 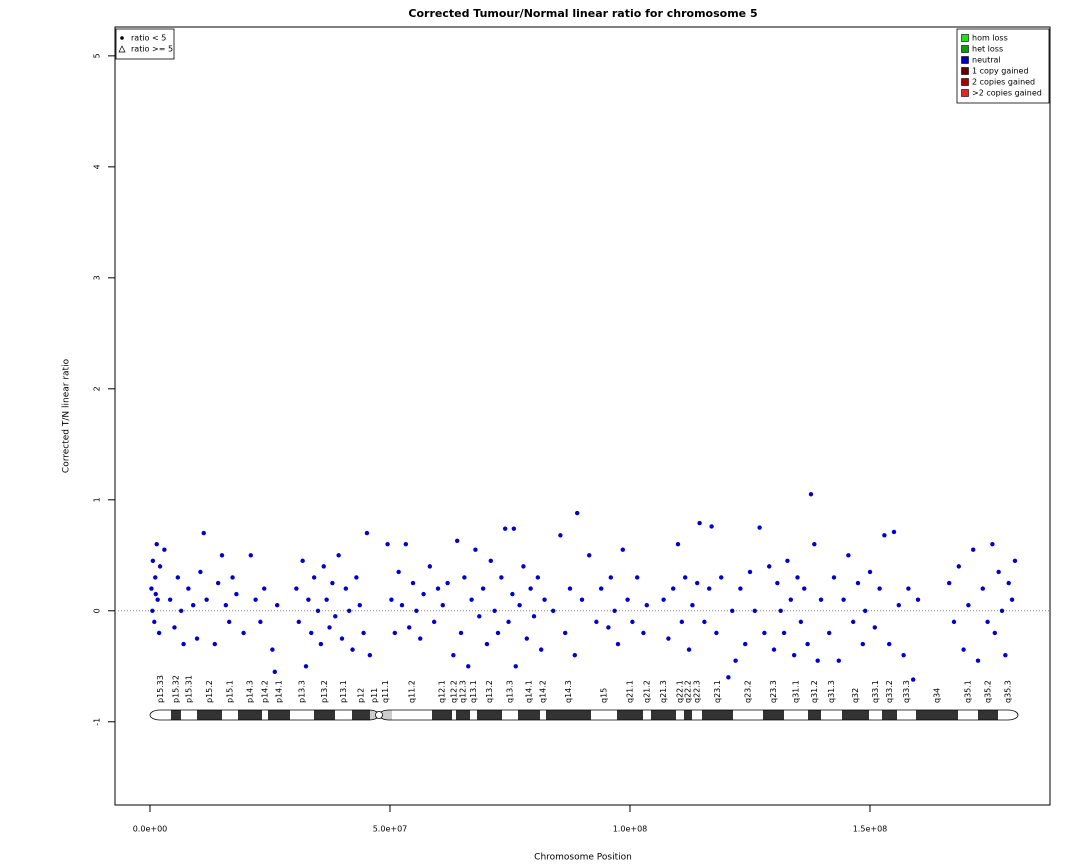 I want to click on band-label: q13.2, so click(x=489, y=691).